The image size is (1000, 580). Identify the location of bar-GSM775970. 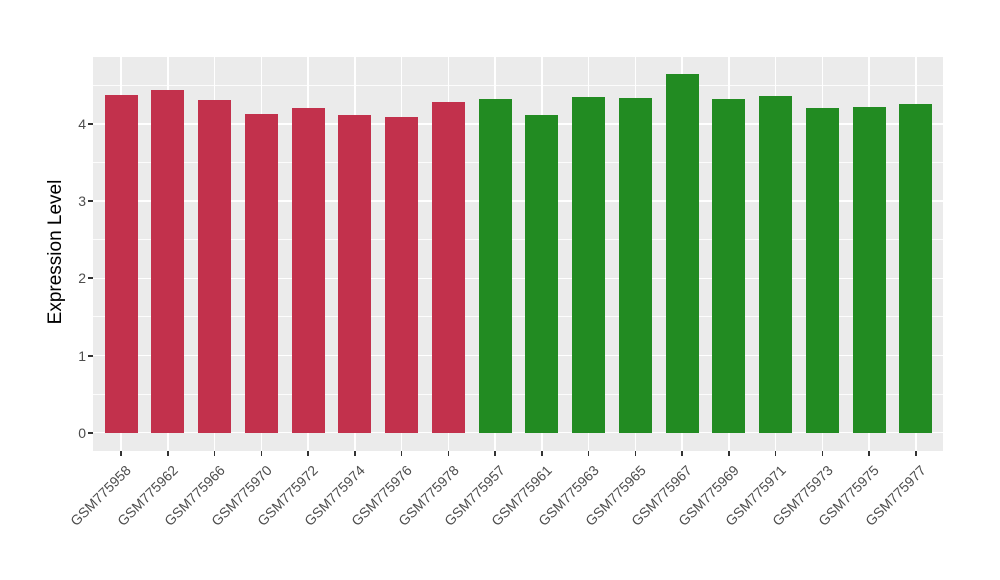
(261, 273).